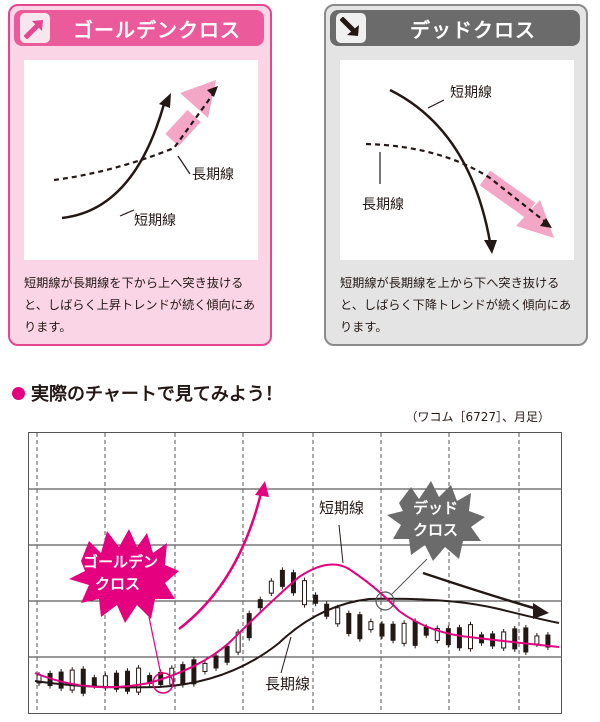 This screenshot has height=722, width=600. I want to click on dead-cross-marker, so click(385, 601).